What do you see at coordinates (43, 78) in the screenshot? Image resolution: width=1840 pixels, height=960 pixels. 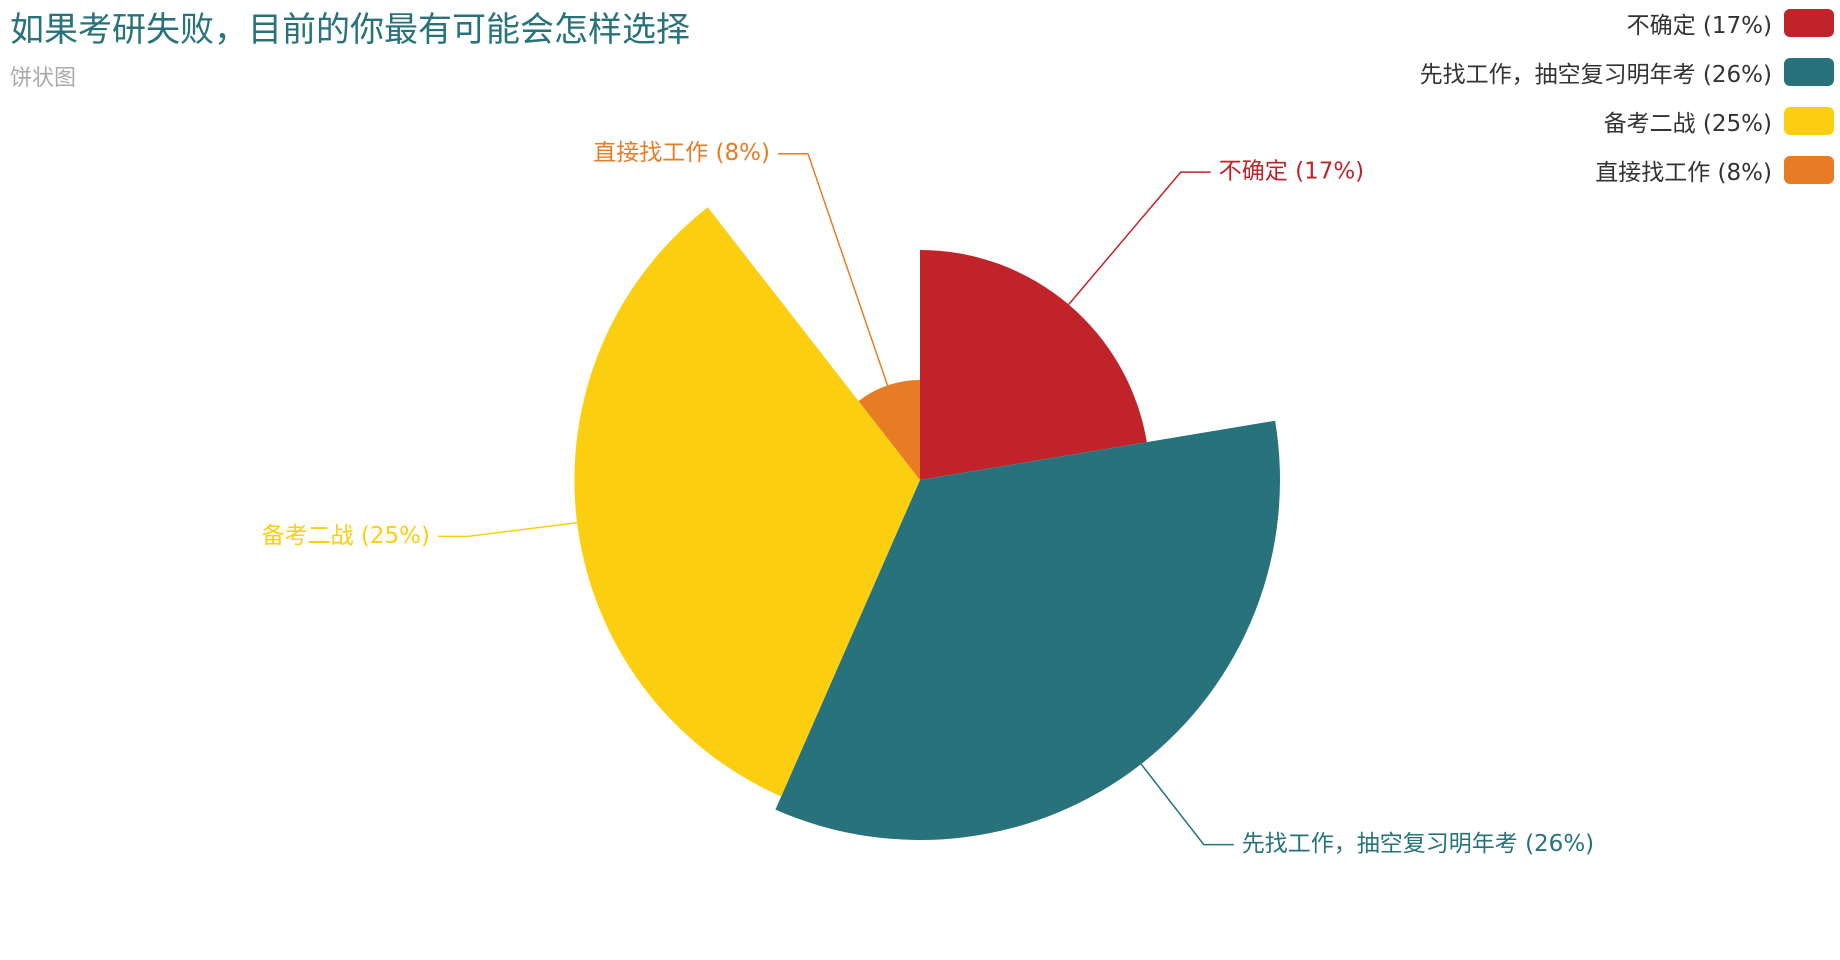 I see `chart-subtitle: 饼状图` at bounding box center [43, 78].